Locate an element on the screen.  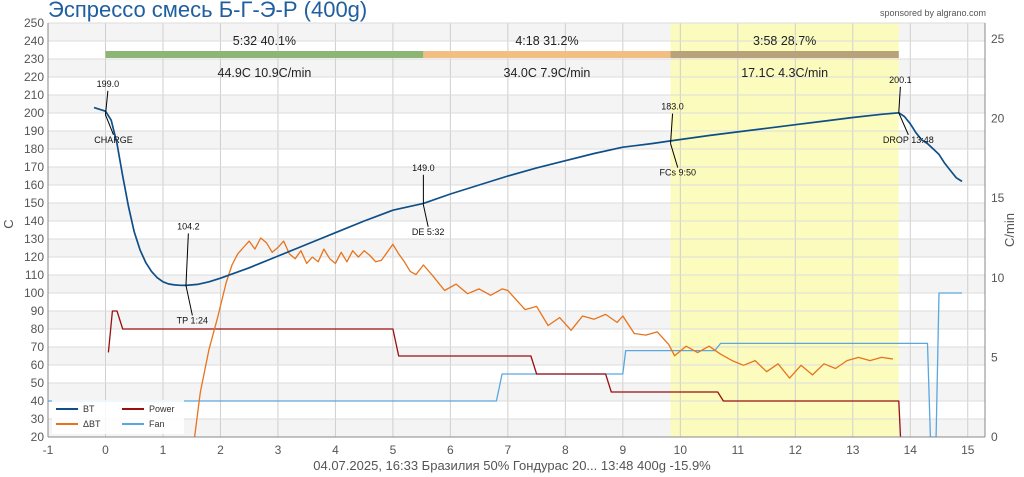
chart-title: Эспрессо смесь Б-Г-Э-Р (400g) is located at coordinates (208, 11).